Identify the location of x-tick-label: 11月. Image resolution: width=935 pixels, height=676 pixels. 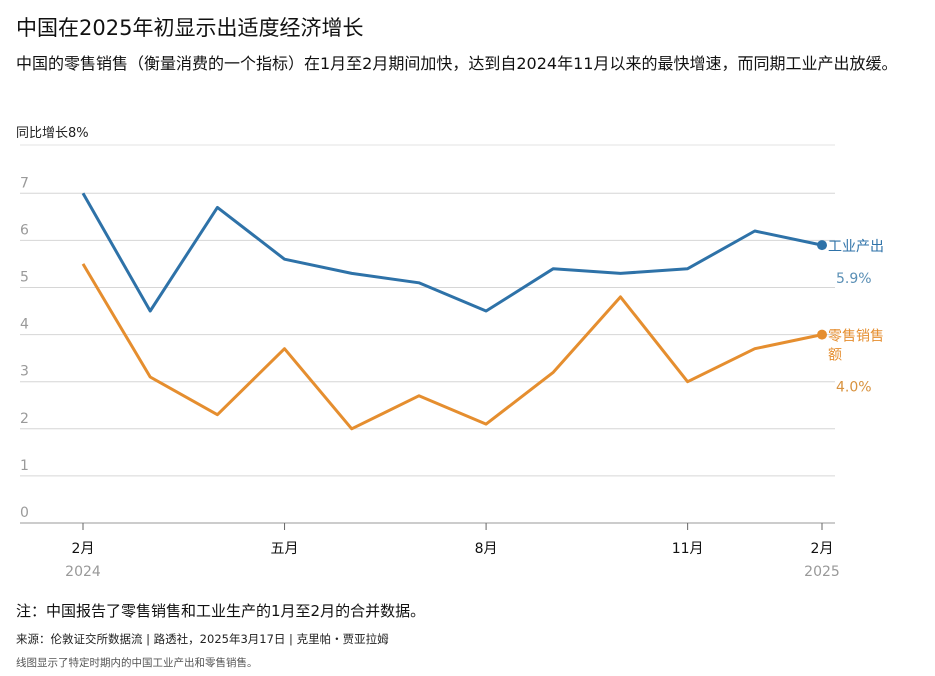
(688, 549).